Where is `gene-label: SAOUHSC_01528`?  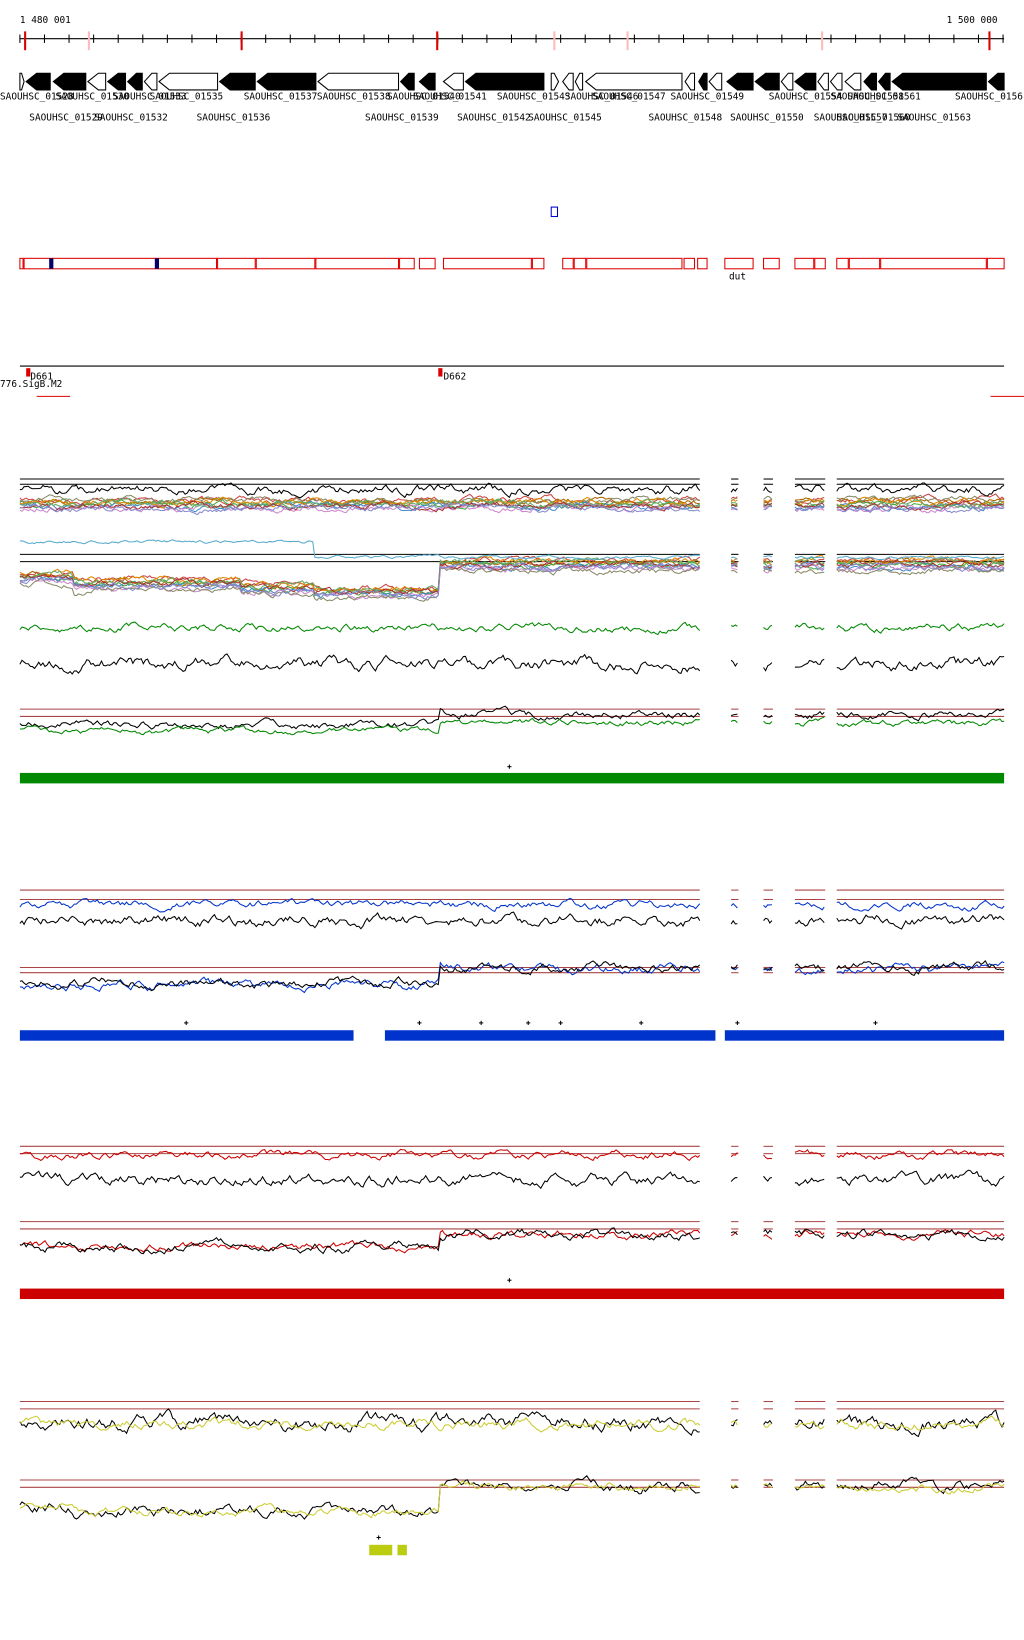
gene-label: SAOUHSC_01528 is located at coordinates (37, 96).